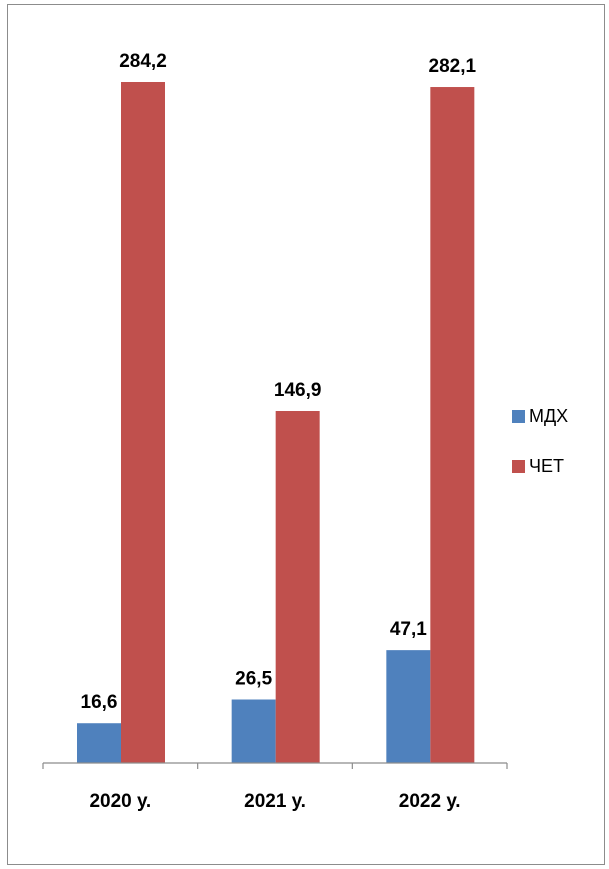 This screenshot has height=869, width=609. I want to click on x-tick-label-0: 2020 у., so click(120, 801).